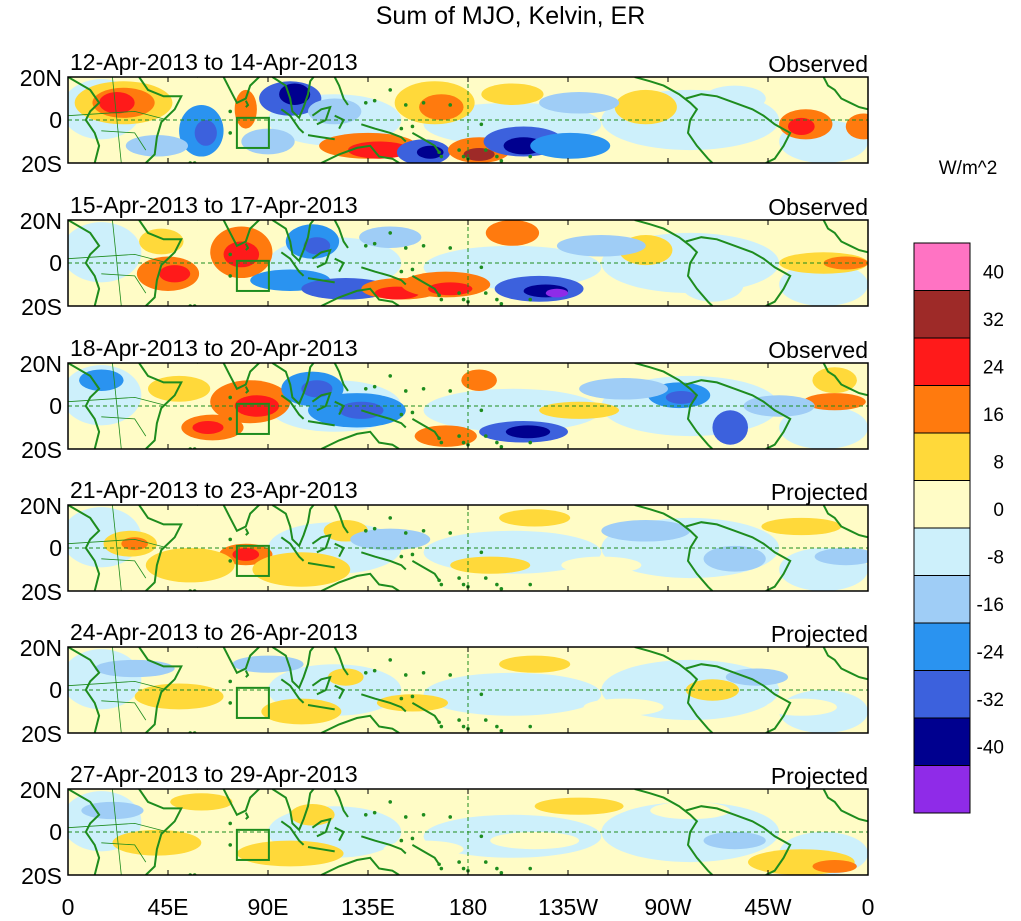  I want to click on panel-date-range: 21-Apr-2013 to 23-Apr-2013, so click(214, 490).